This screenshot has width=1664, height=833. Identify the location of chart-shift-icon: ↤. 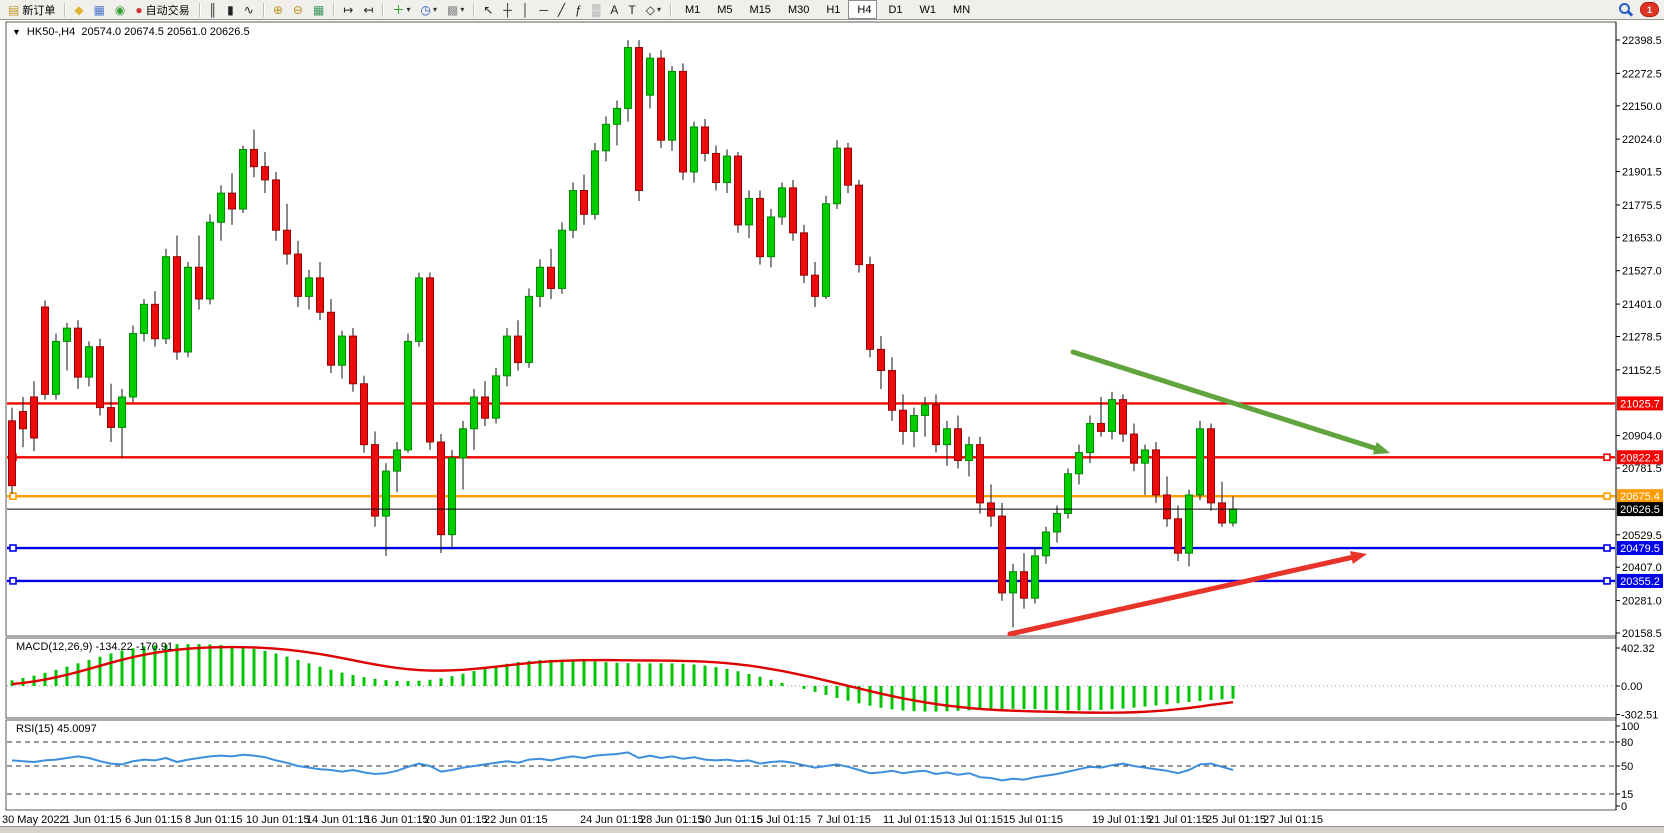
(368, 9).